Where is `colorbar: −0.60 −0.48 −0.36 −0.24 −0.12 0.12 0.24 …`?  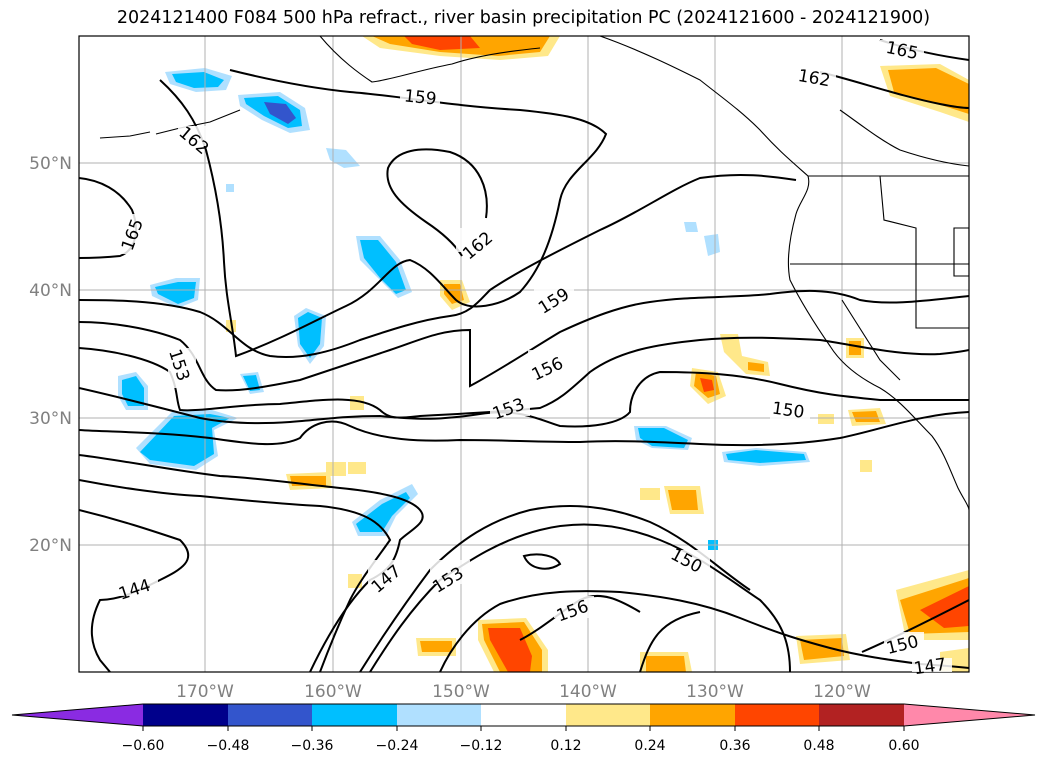
colorbar: −0.60 −0.48 −0.36 −0.24 −0.12 0.12 0.24 … is located at coordinates (523, 728).